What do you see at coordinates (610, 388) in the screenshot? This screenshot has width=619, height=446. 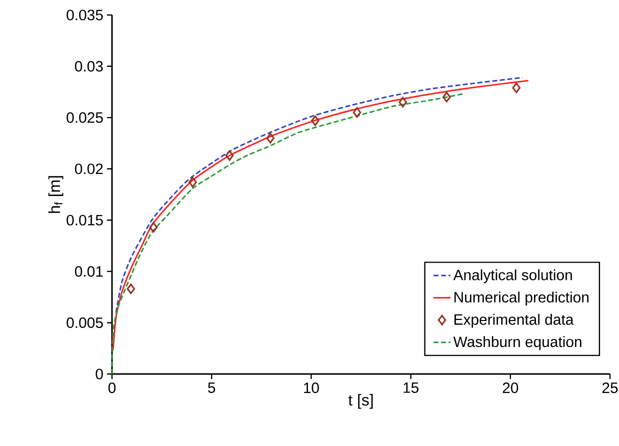 I see `x-tick-label: 25` at bounding box center [610, 388].